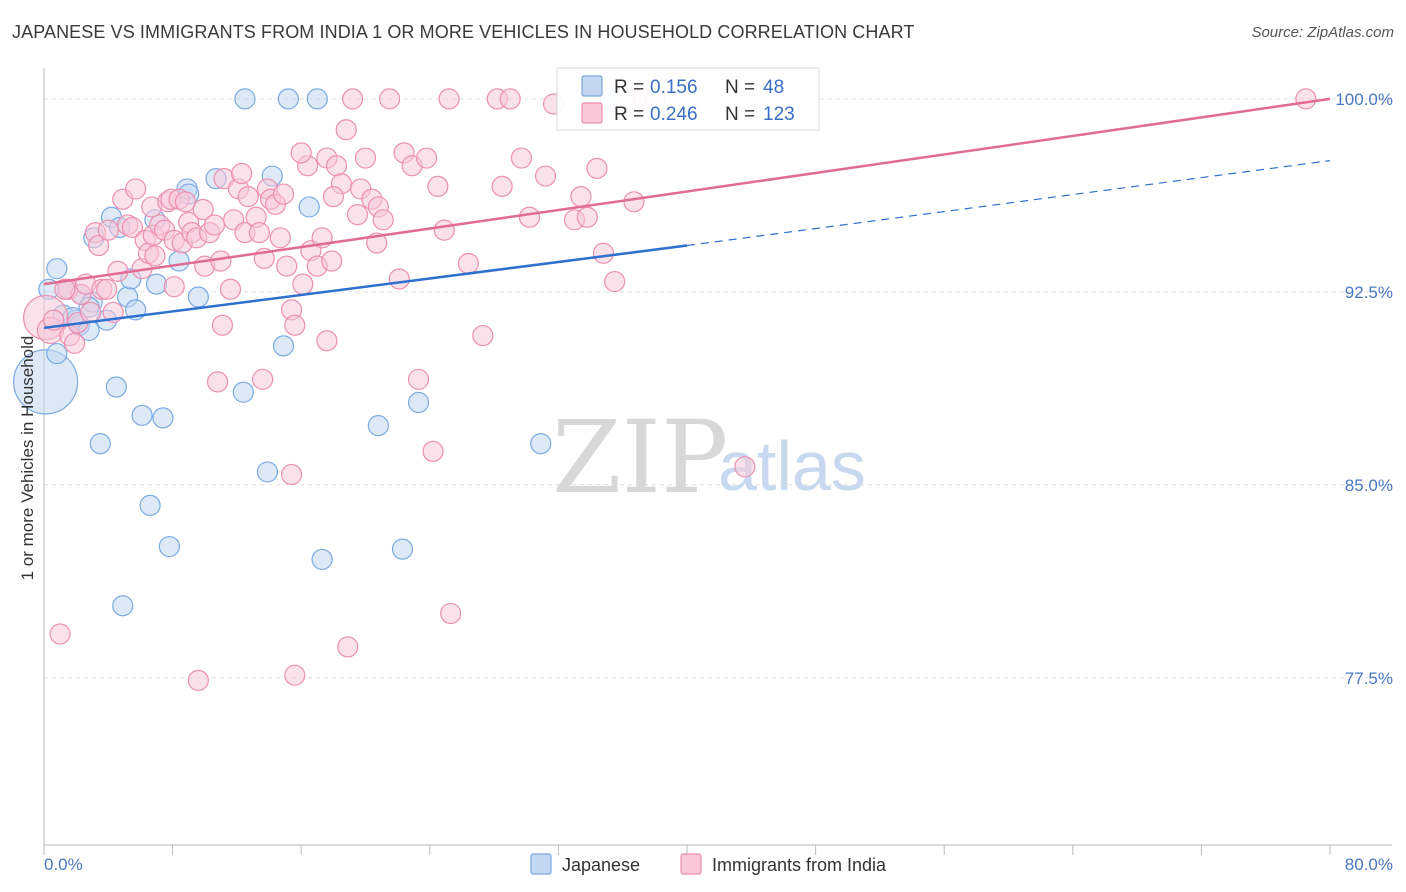 The image size is (1406, 892). I want to click on y-tick-label-2: 85.0%, so click(1369, 485).